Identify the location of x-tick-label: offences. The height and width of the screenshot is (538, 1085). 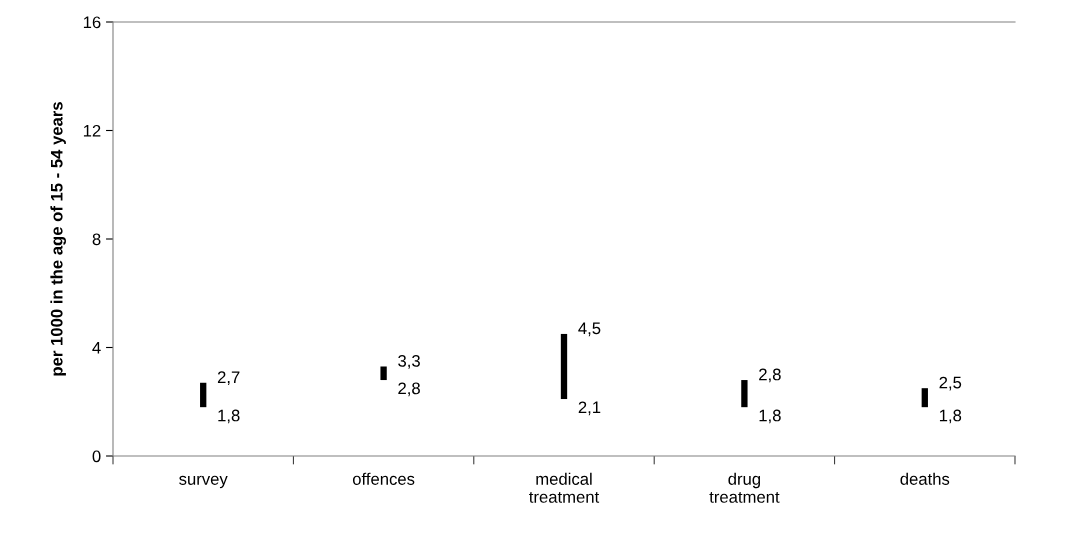
(383, 478).